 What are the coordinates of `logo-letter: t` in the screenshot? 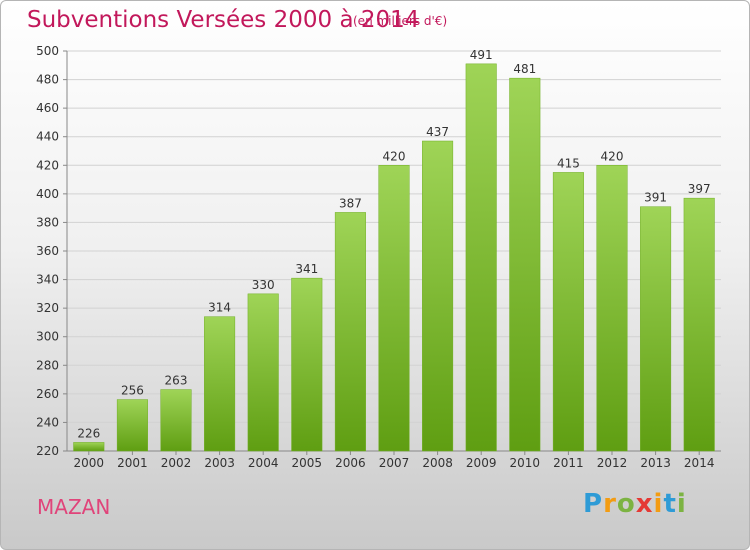 It's located at (670, 504).